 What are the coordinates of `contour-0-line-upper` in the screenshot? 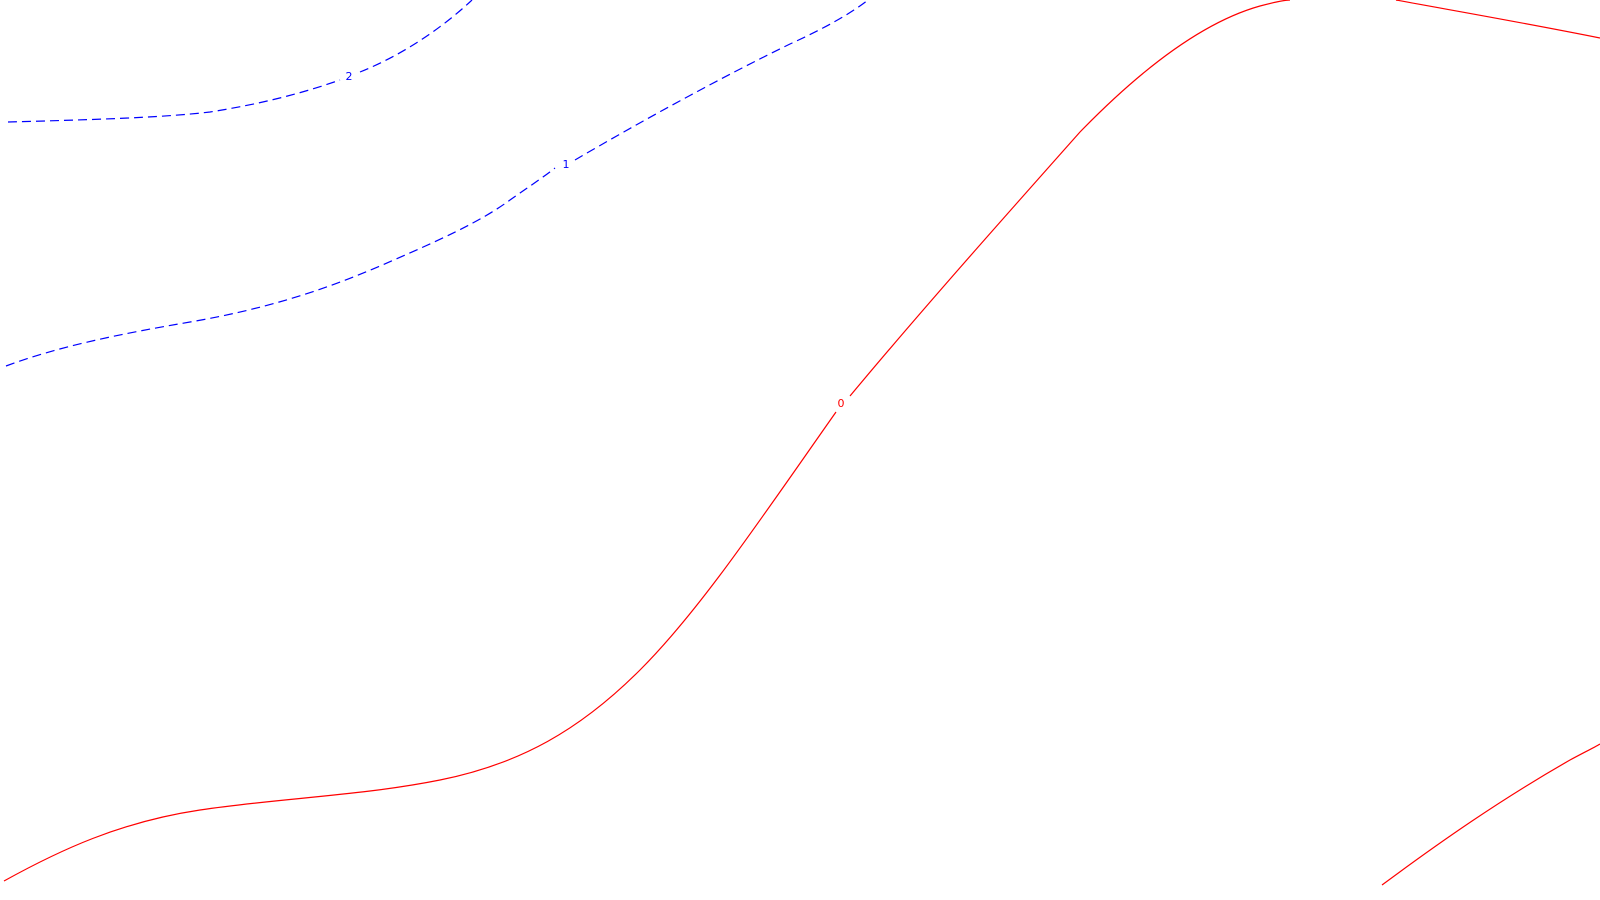 It's located at (1070, 198).